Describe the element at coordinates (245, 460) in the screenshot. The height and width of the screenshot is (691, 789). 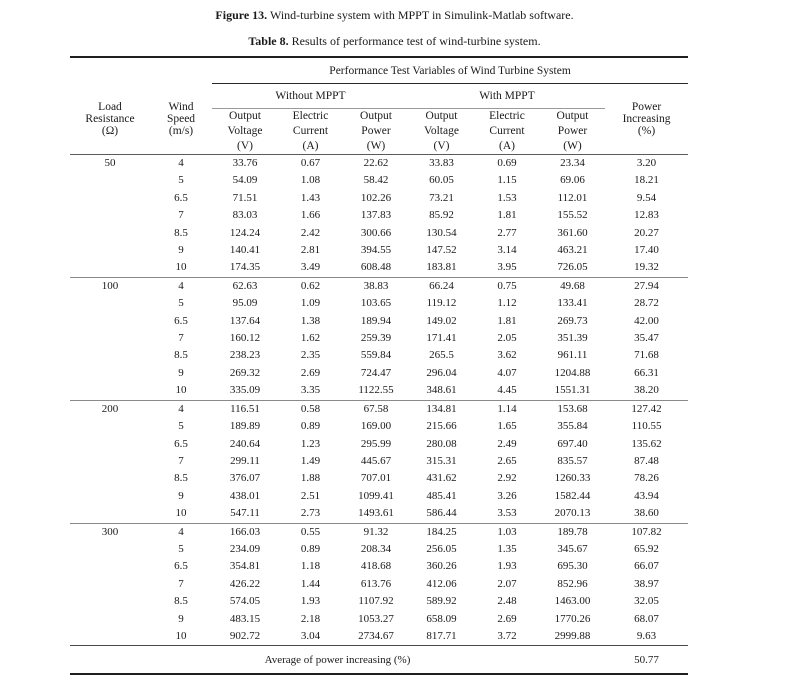
I see `value-cell: 299.11` at that location.